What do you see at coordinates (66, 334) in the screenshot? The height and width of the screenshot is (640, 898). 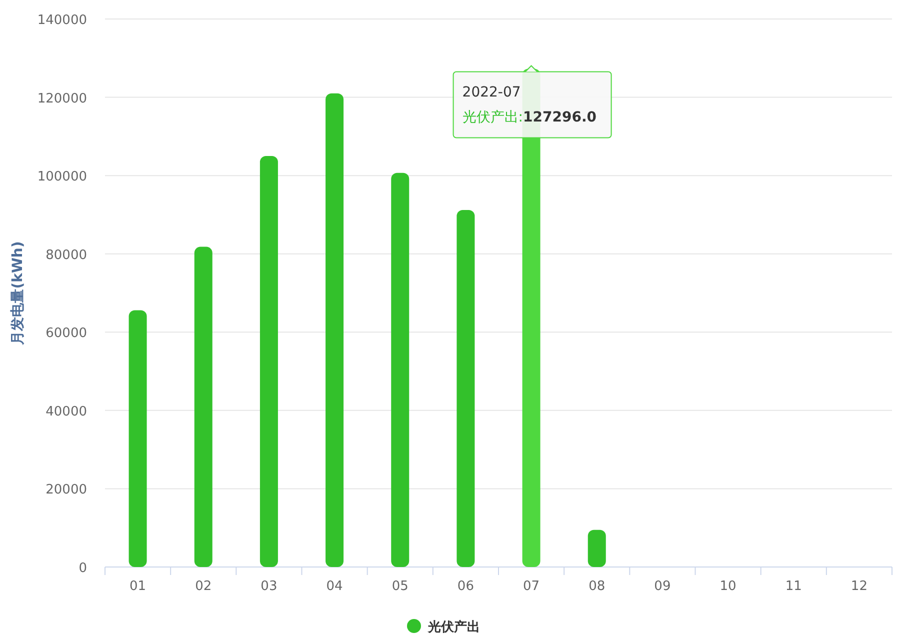 I see `y-tick-label: 60000` at bounding box center [66, 334].